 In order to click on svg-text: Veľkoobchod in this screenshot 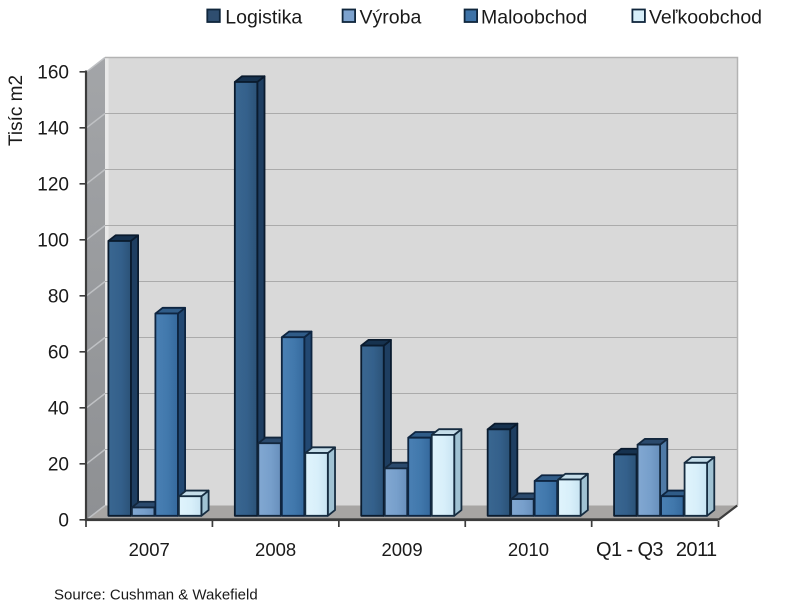, I will do `click(705, 18)`.